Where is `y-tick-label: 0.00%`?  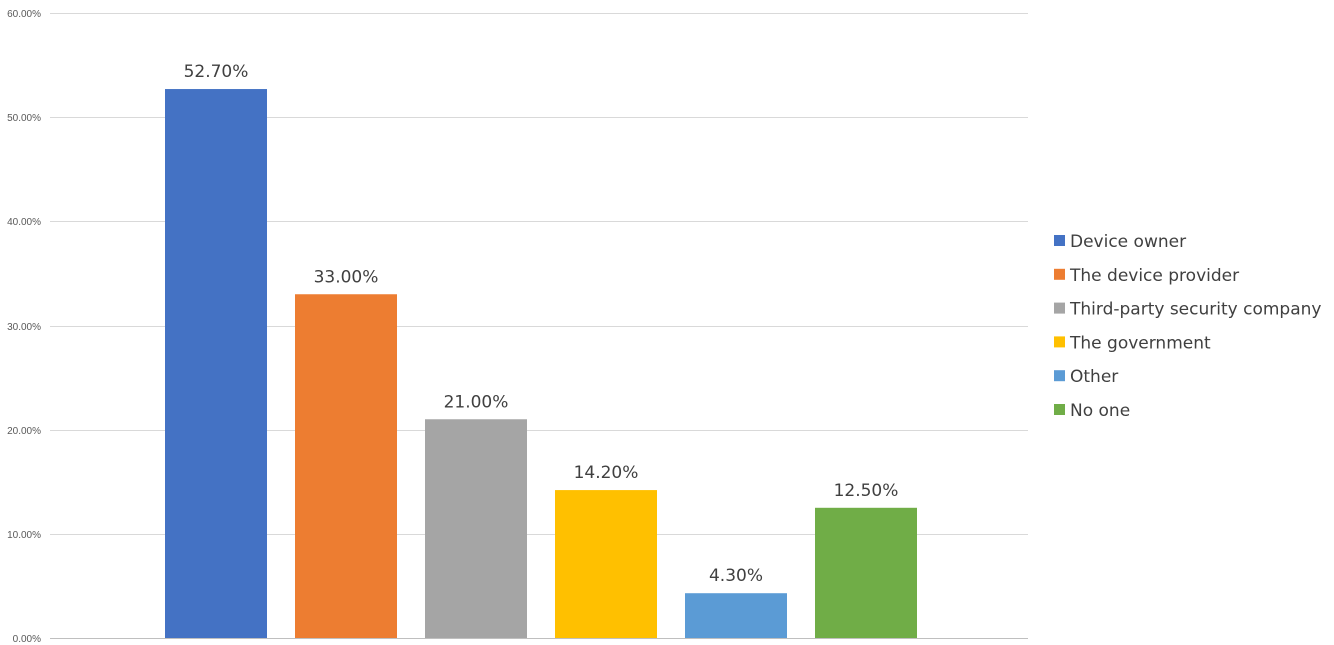
y-tick-label: 0.00% is located at coordinates (27, 639).